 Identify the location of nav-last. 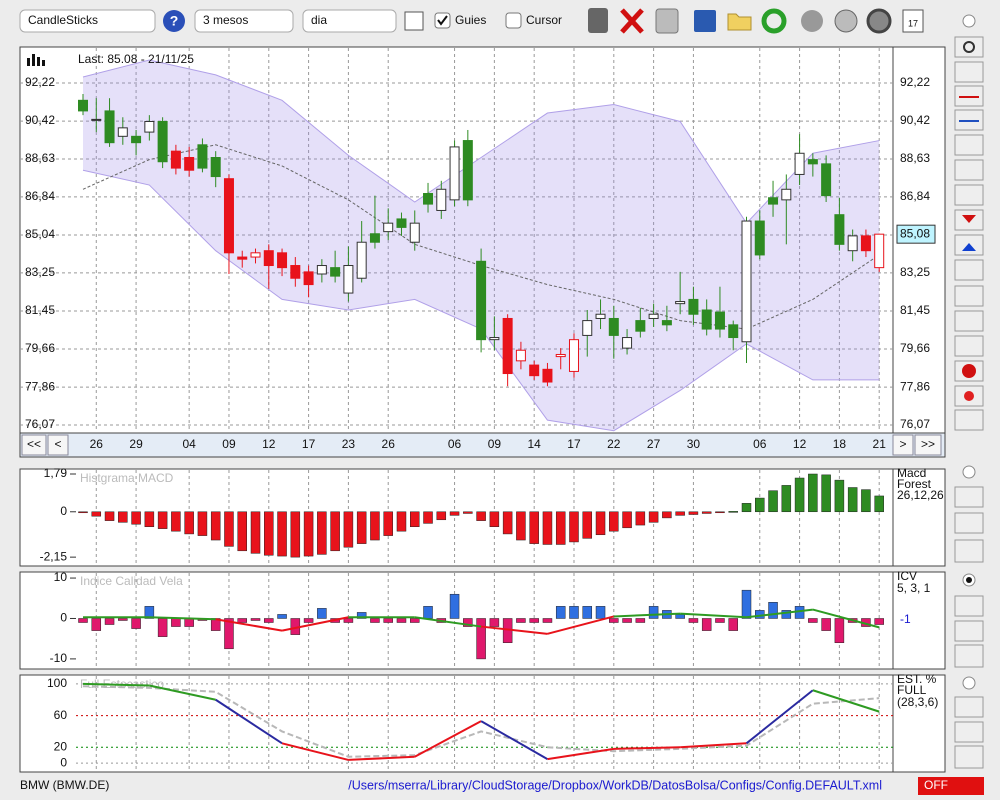
(928, 445).